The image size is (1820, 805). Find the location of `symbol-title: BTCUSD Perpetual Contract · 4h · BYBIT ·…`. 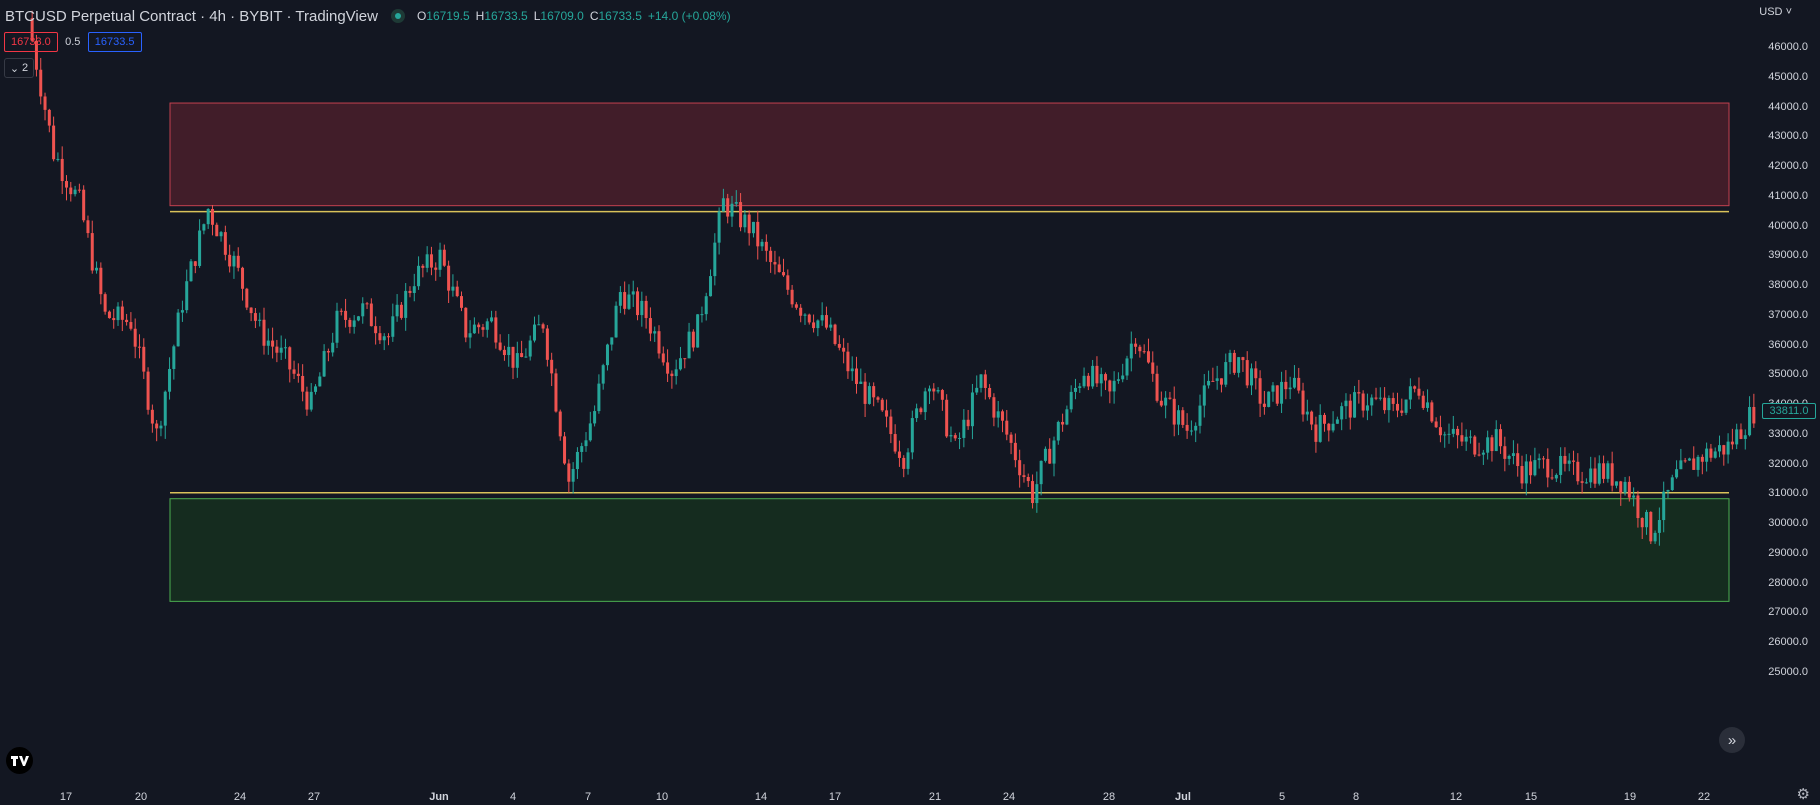

symbol-title: BTCUSD Perpetual Contract · 4h · BYBIT ·… is located at coordinates (191, 16).